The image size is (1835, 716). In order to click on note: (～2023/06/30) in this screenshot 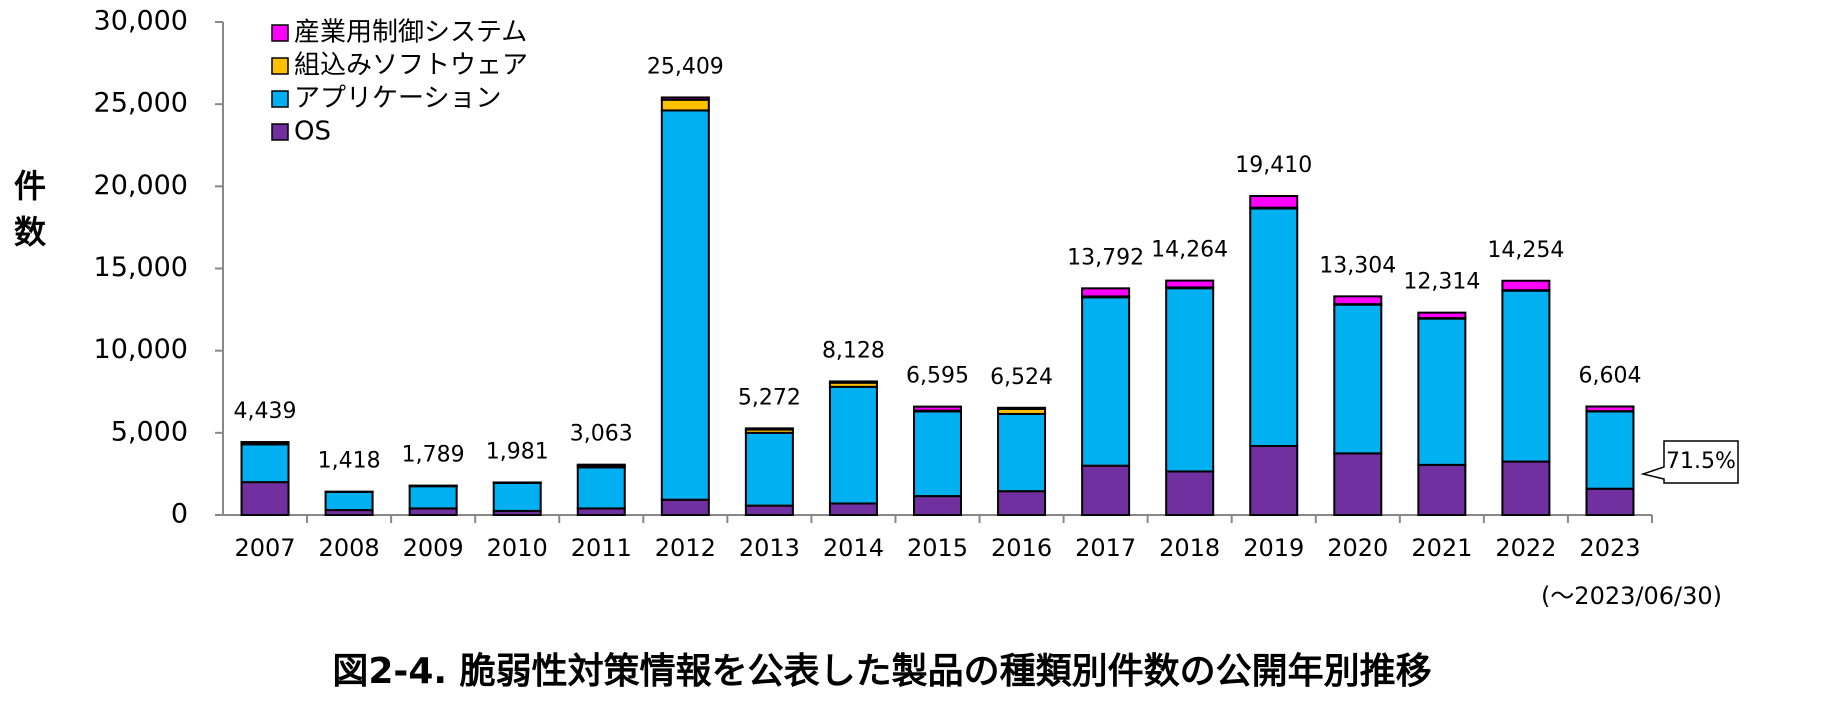, I will do `click(1631, 596)`.